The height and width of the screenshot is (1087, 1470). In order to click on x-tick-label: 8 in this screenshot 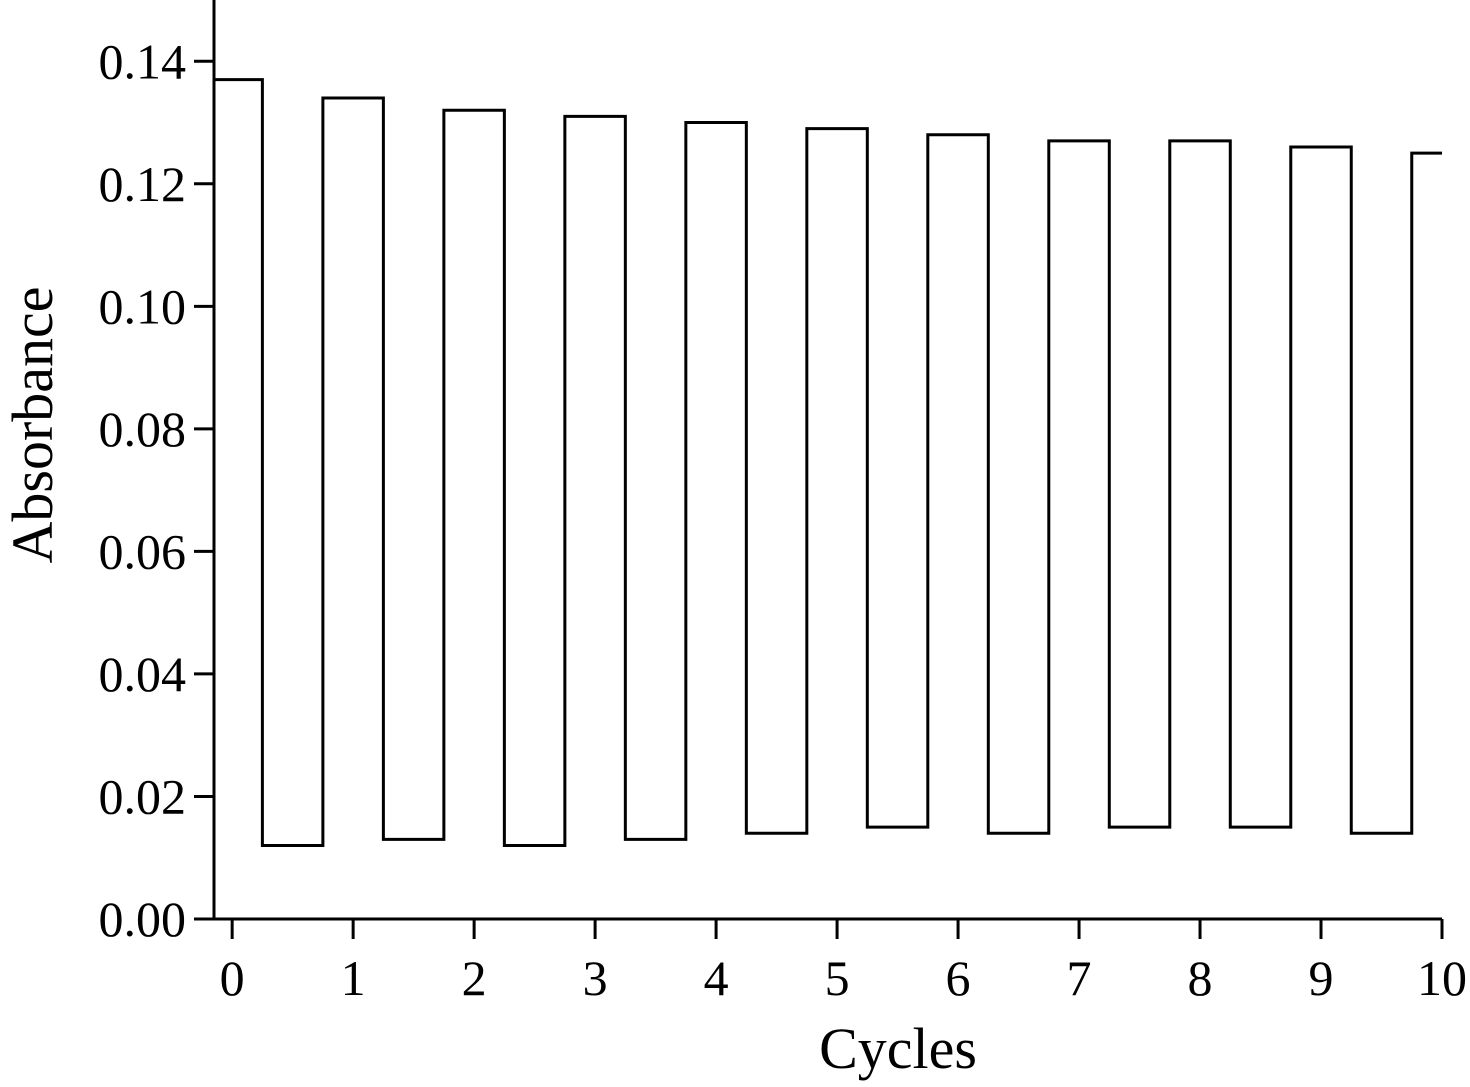, I will do `click(1200, 978)`.